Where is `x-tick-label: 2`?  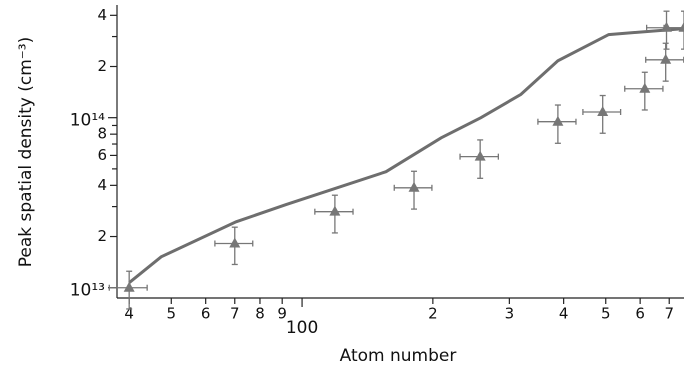 x-tick-label: 2 is located at coordinates (433, 314).